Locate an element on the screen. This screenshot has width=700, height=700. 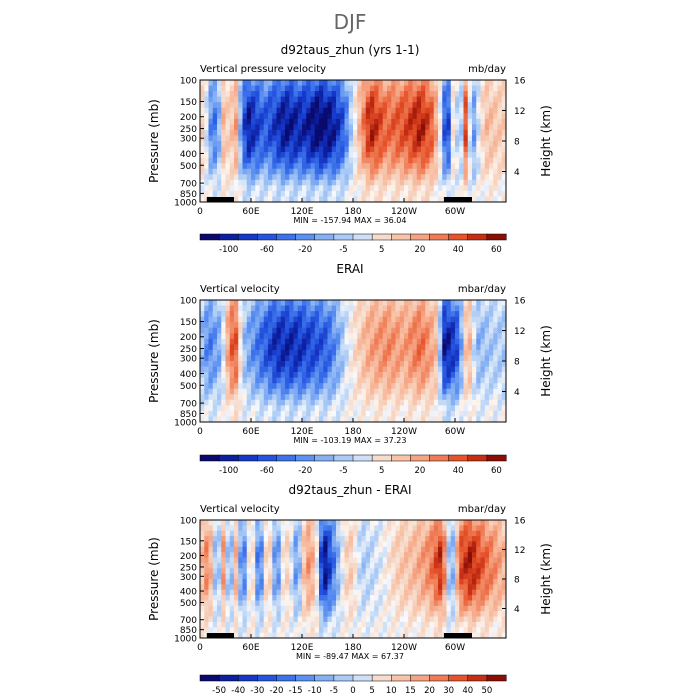
y-right-tick-label: 4 is located at coordinates (517, 393).